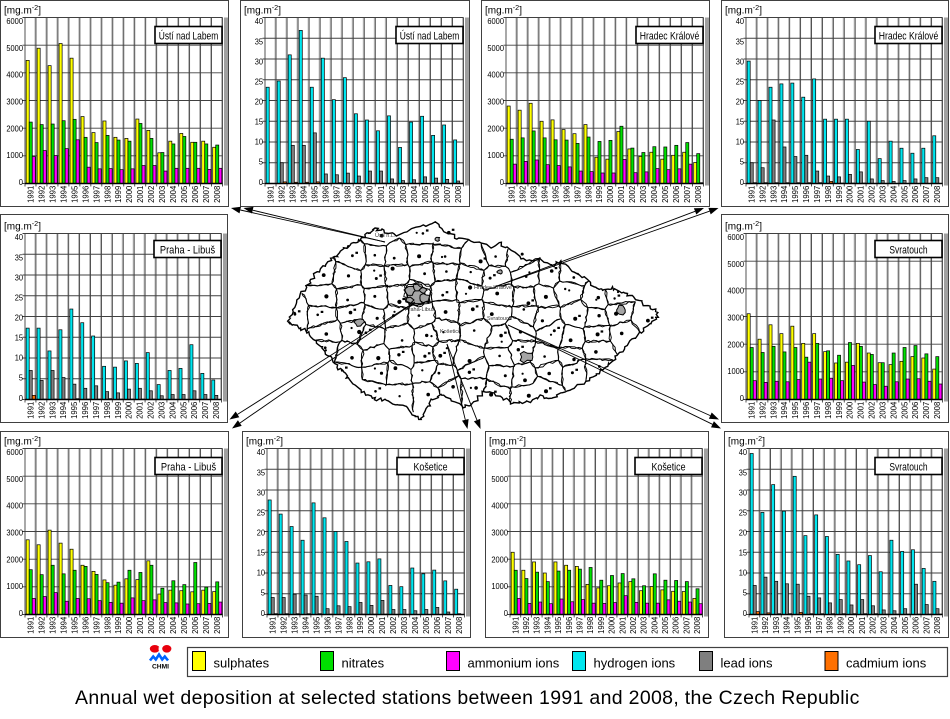  I want to click on svg-text: 1991, so click(30, 410).